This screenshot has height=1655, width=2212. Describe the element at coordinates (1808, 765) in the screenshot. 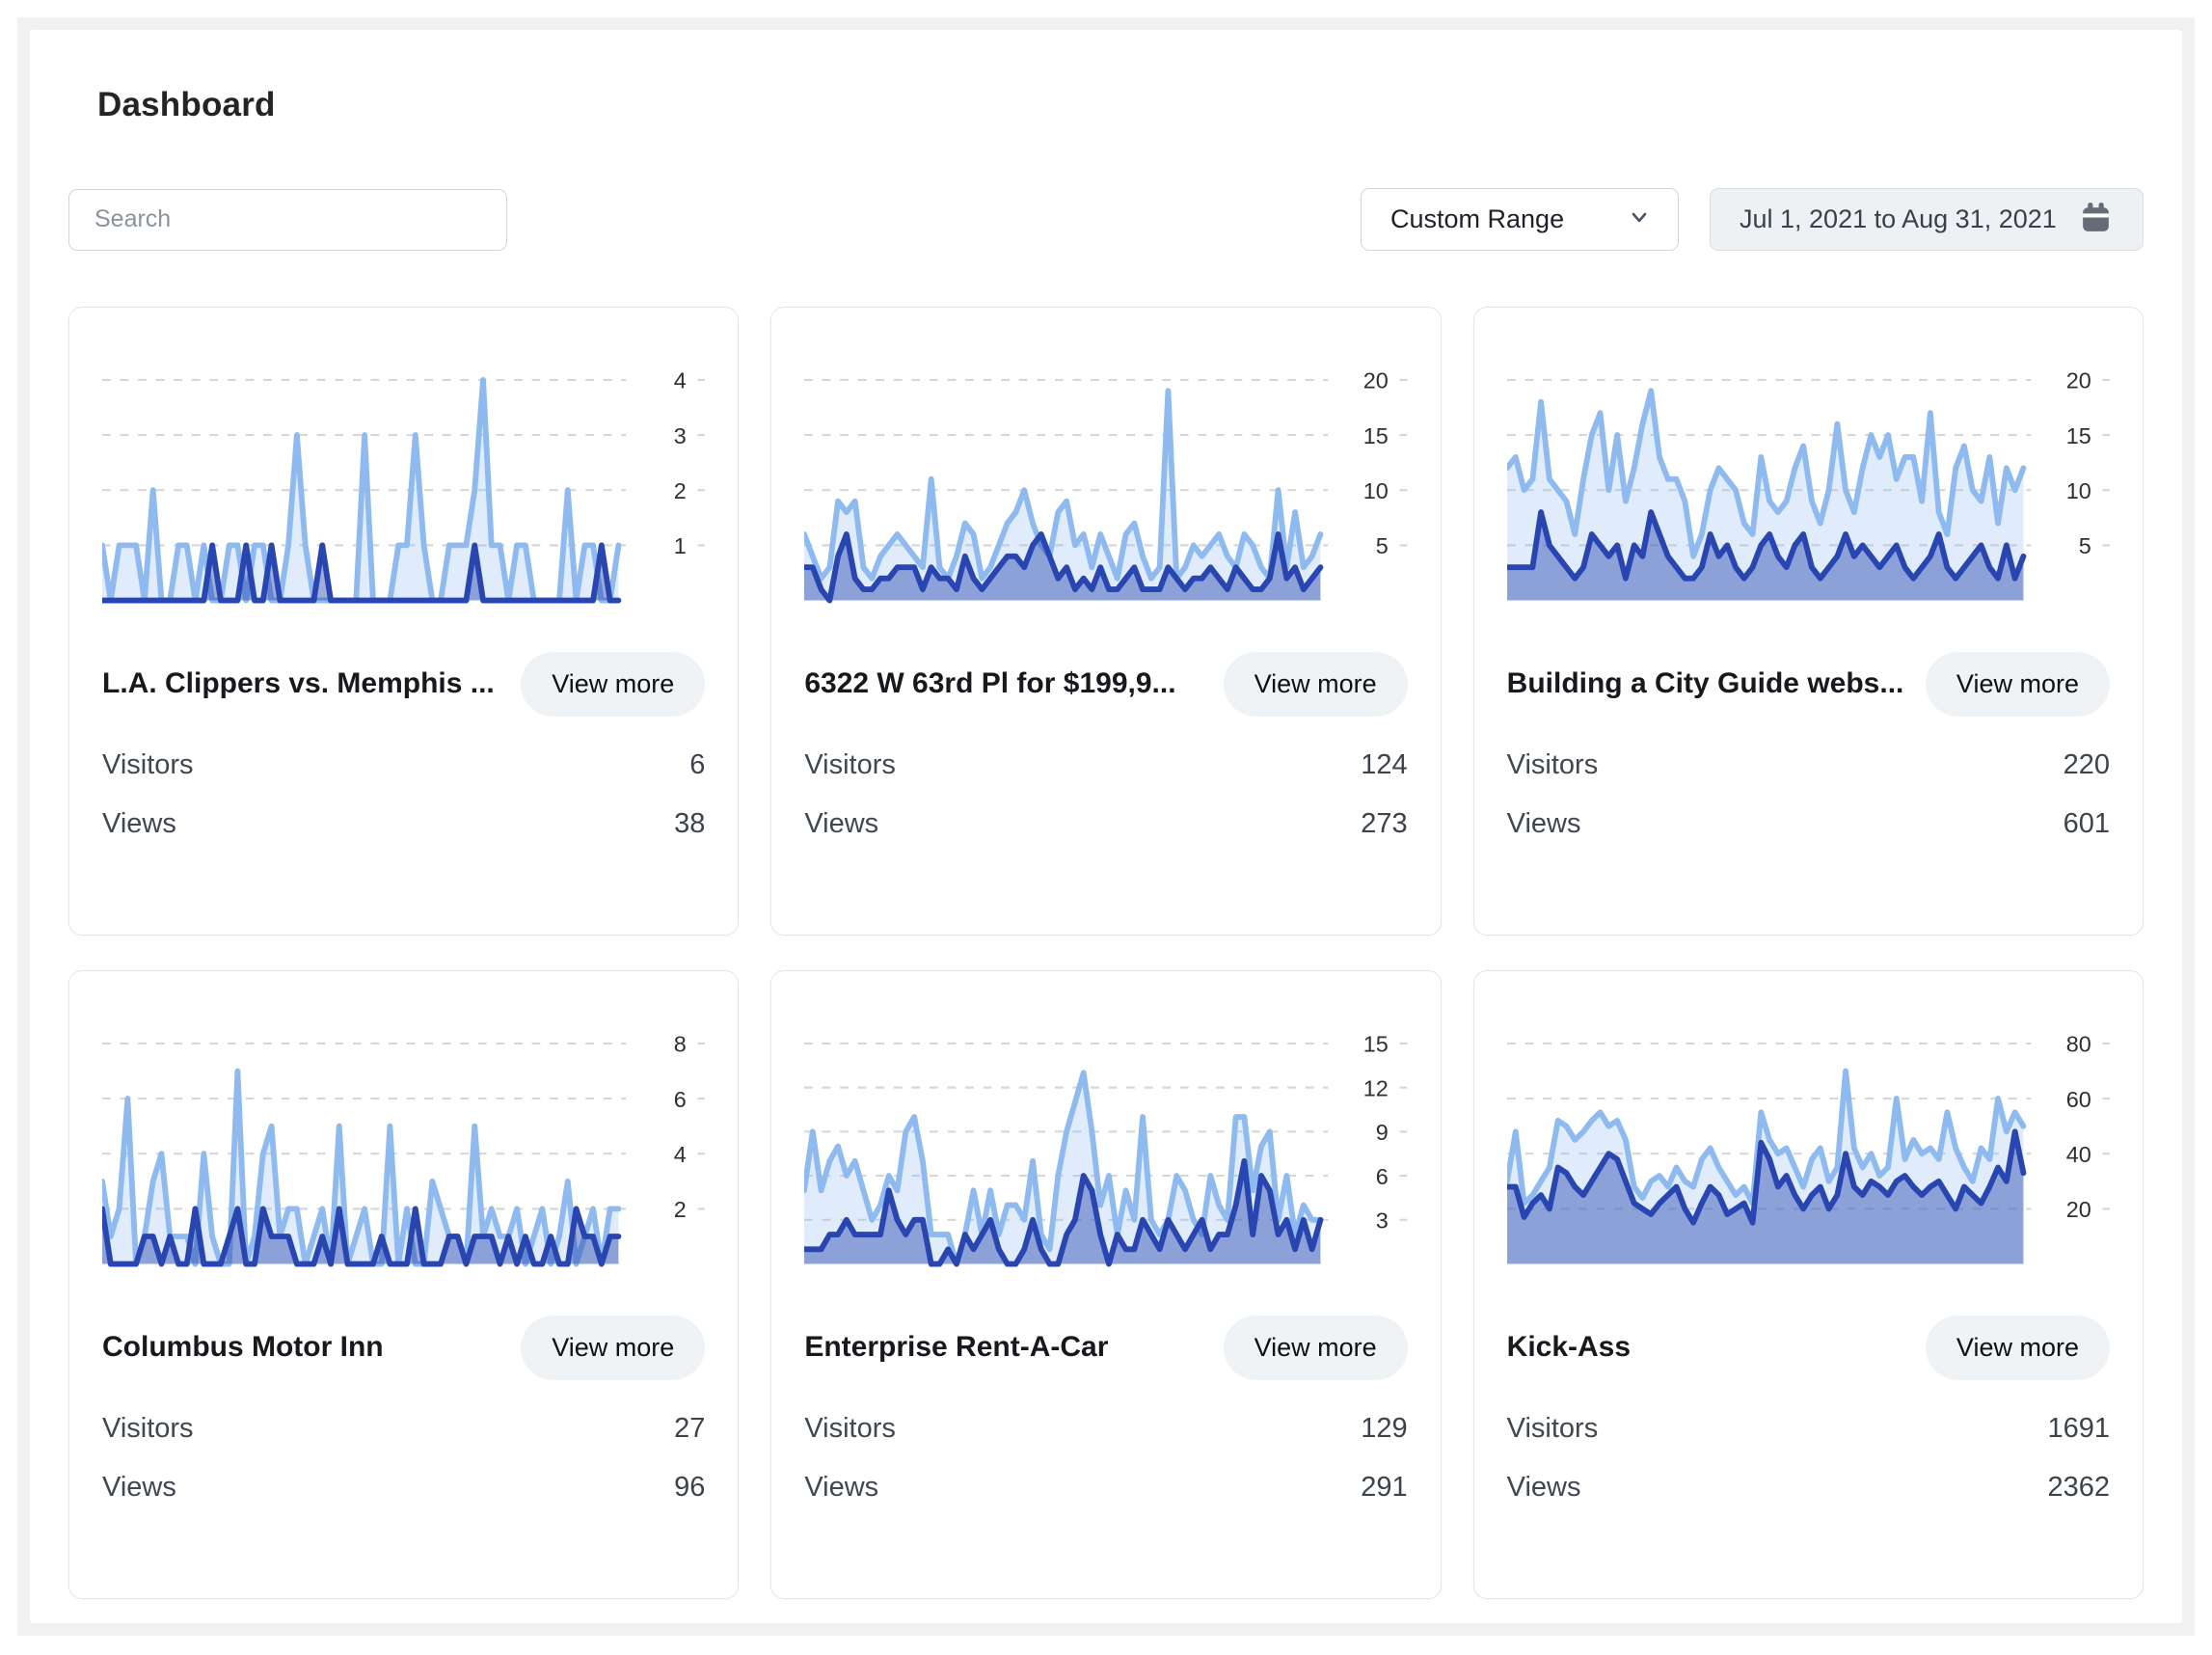

I see `visitors-row: Visitors 220` at that location.